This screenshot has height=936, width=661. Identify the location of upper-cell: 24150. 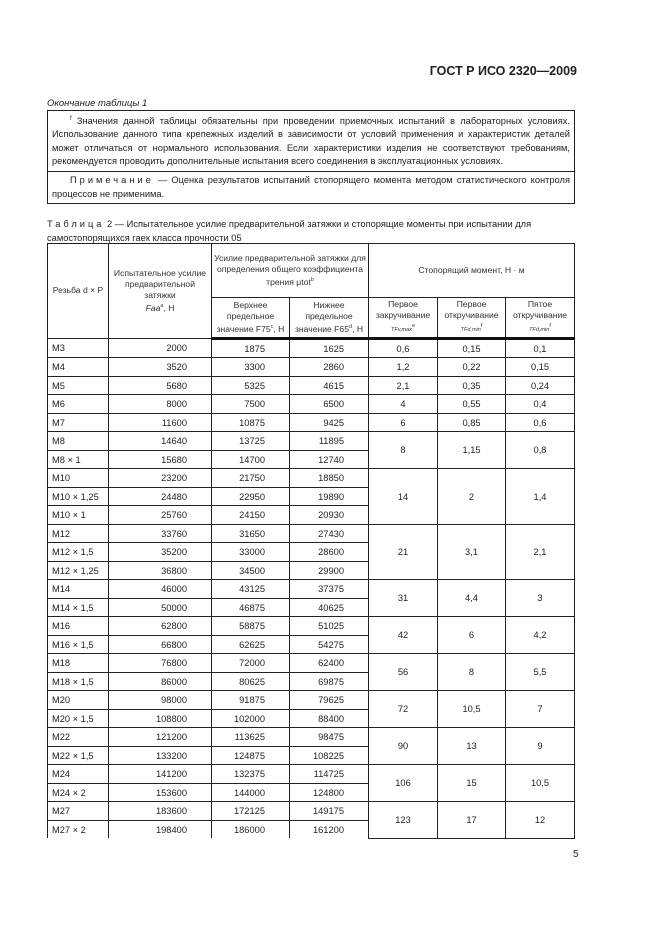
(250, 515).